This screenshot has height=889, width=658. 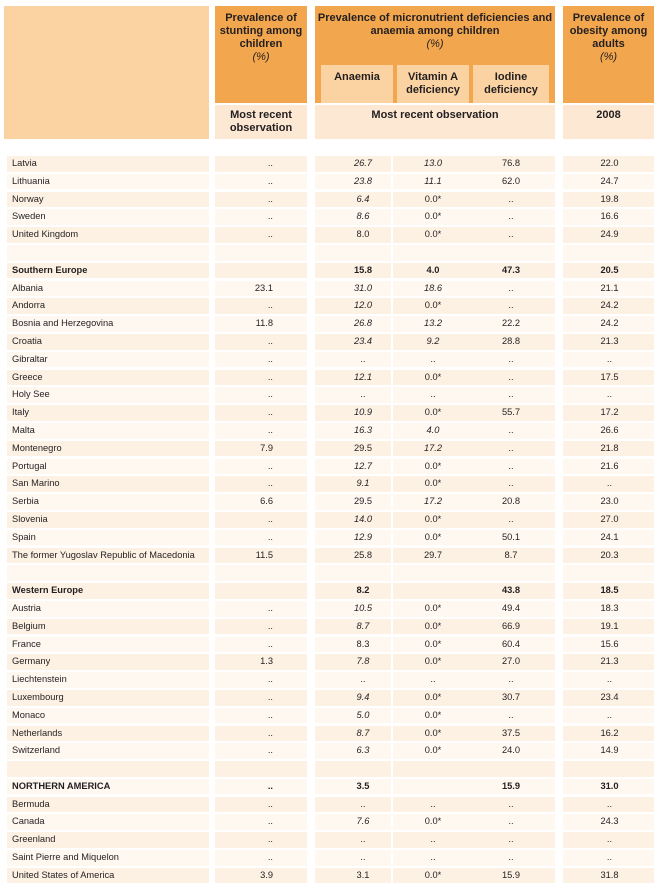 I want to click on table-row: Luxembourg.. 9.4 0.0* 30.7 23.4, so click(x=329, y=698).